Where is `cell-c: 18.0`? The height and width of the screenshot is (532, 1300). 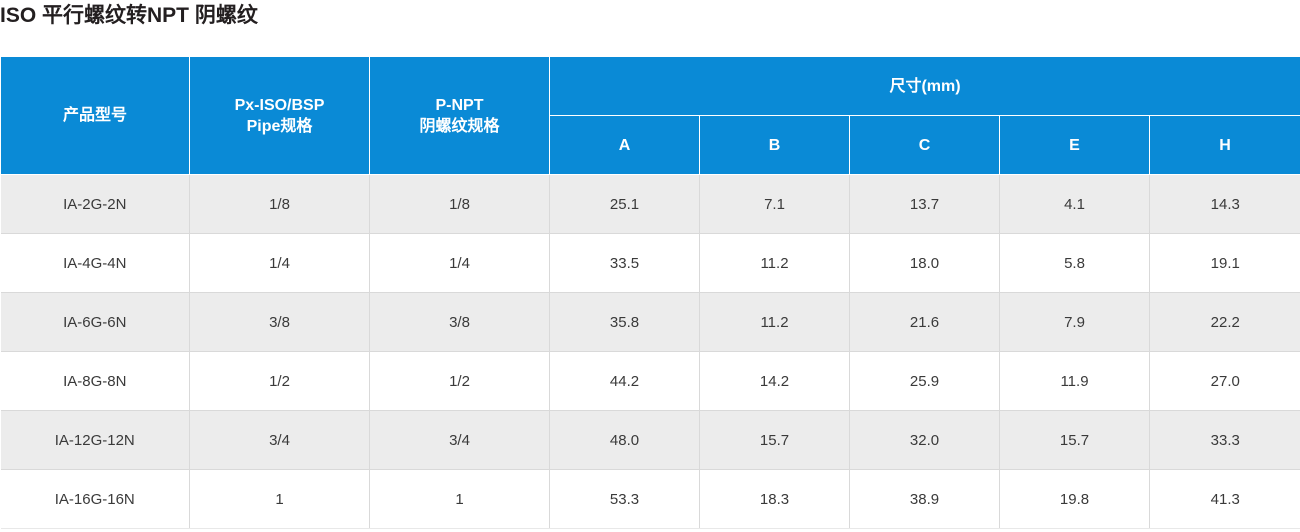
cell-c: 18.0 is located at coordinates (924, 263).